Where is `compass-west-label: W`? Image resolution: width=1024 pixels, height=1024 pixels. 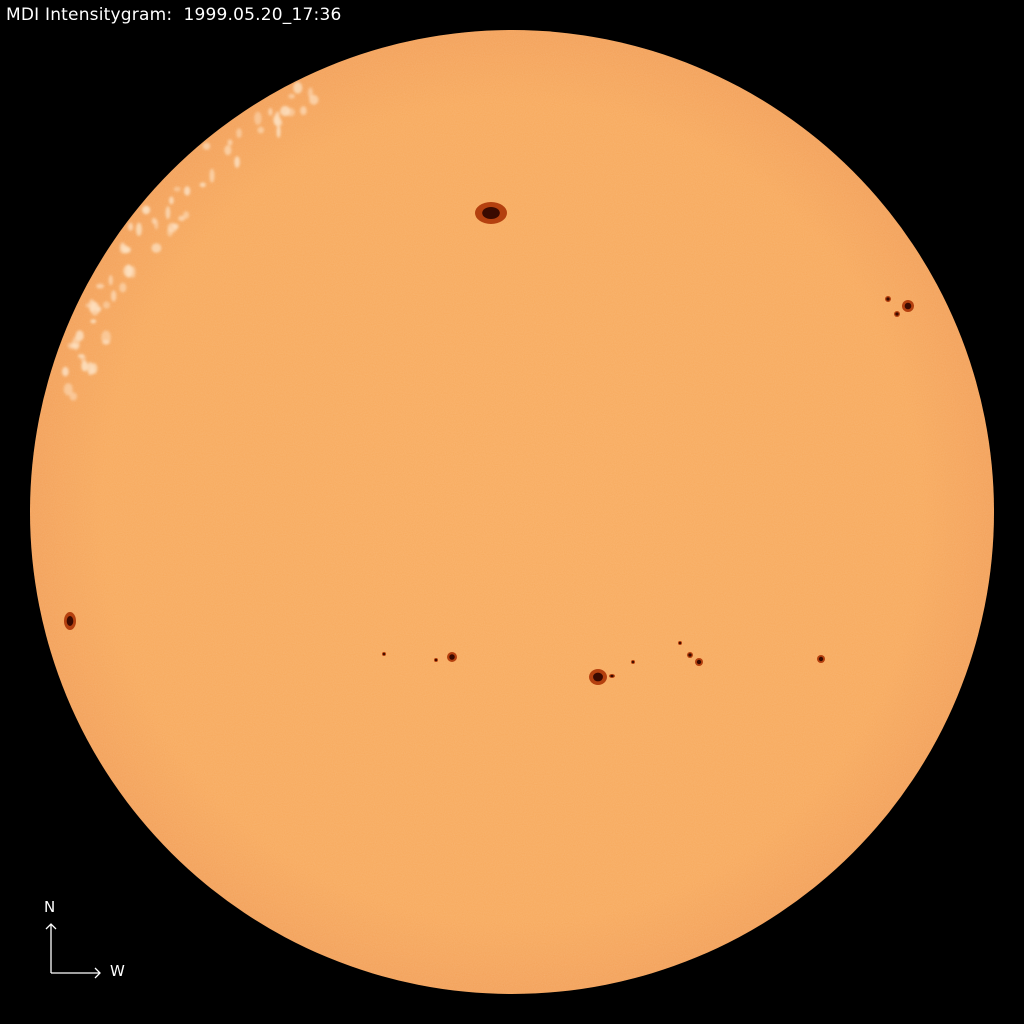
compass-west-label: W is located at coordinates (117, 971).